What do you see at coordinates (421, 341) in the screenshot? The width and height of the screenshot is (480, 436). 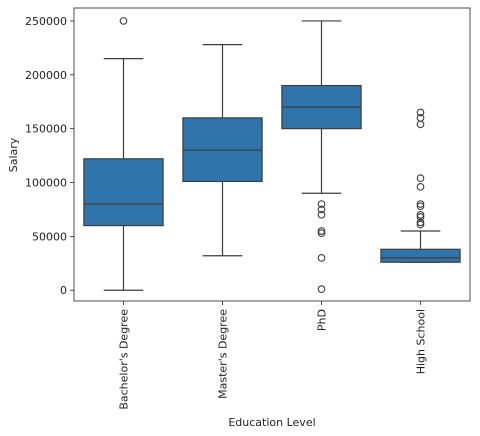 I see `x-tick-label: High School` at bounding box center [421, 341].